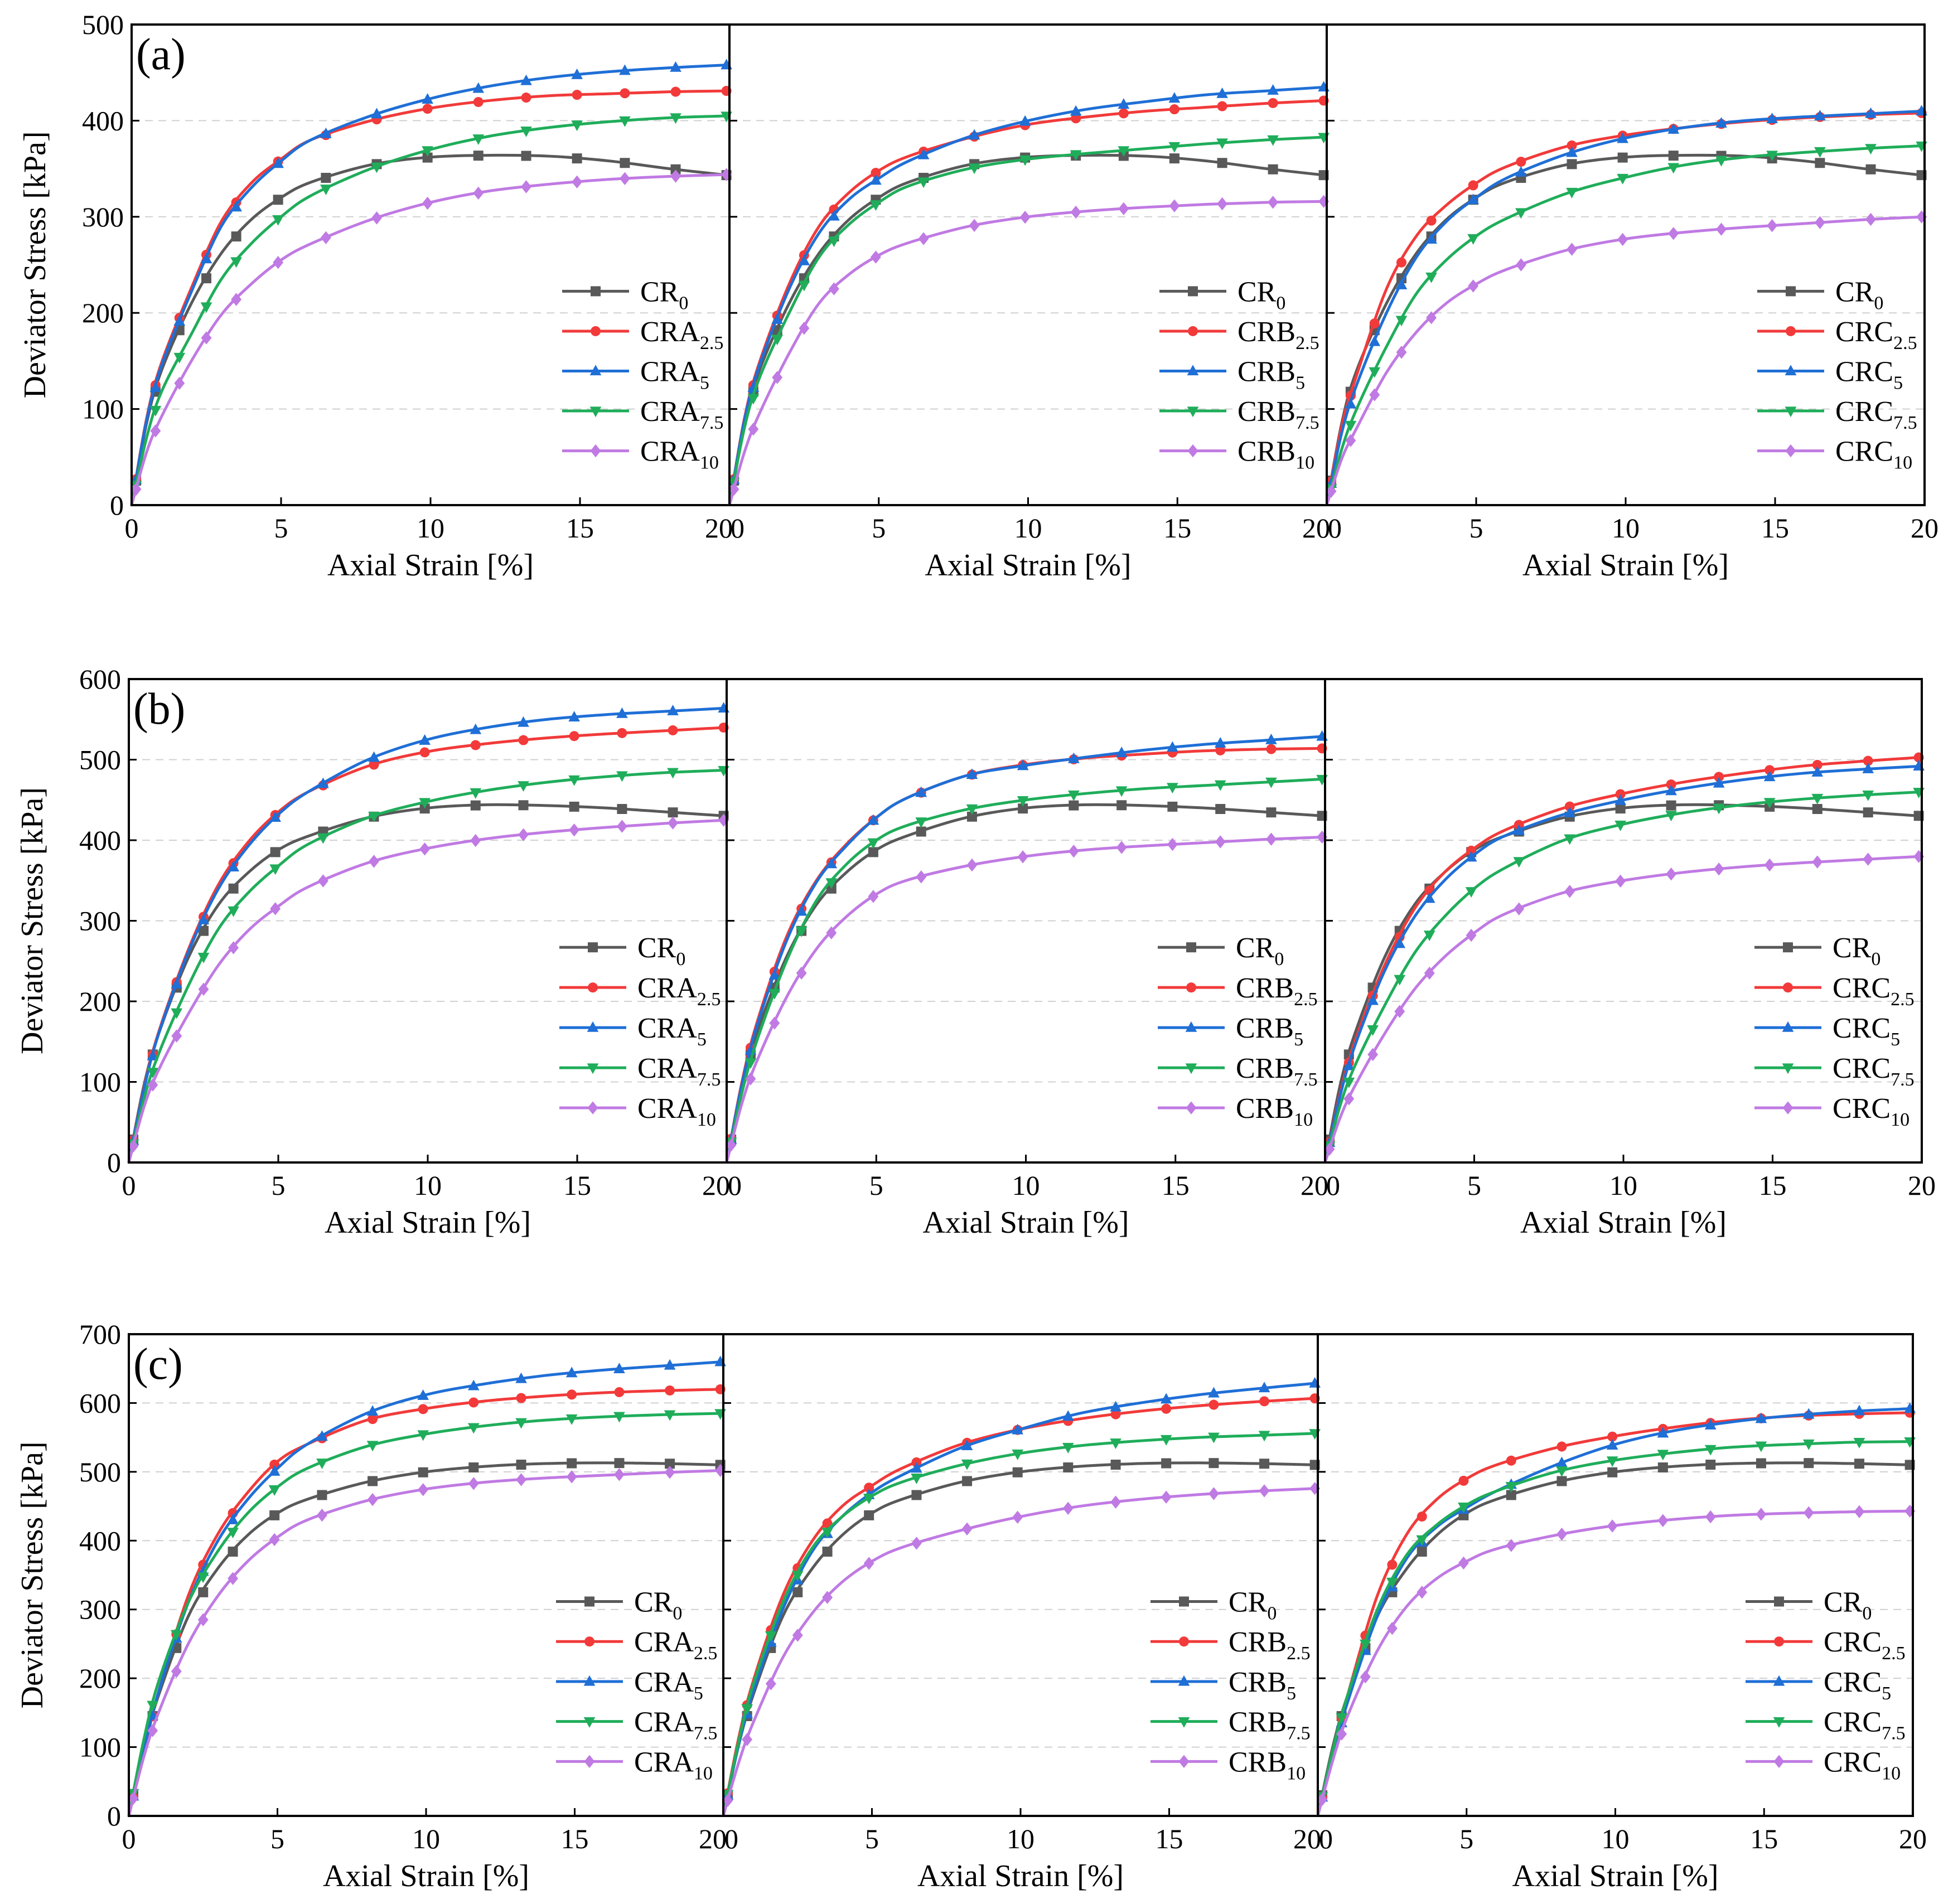  Describe the element at coordinates (705, 383) in the screenshot. I see `legend-subscript: 5` at that location.